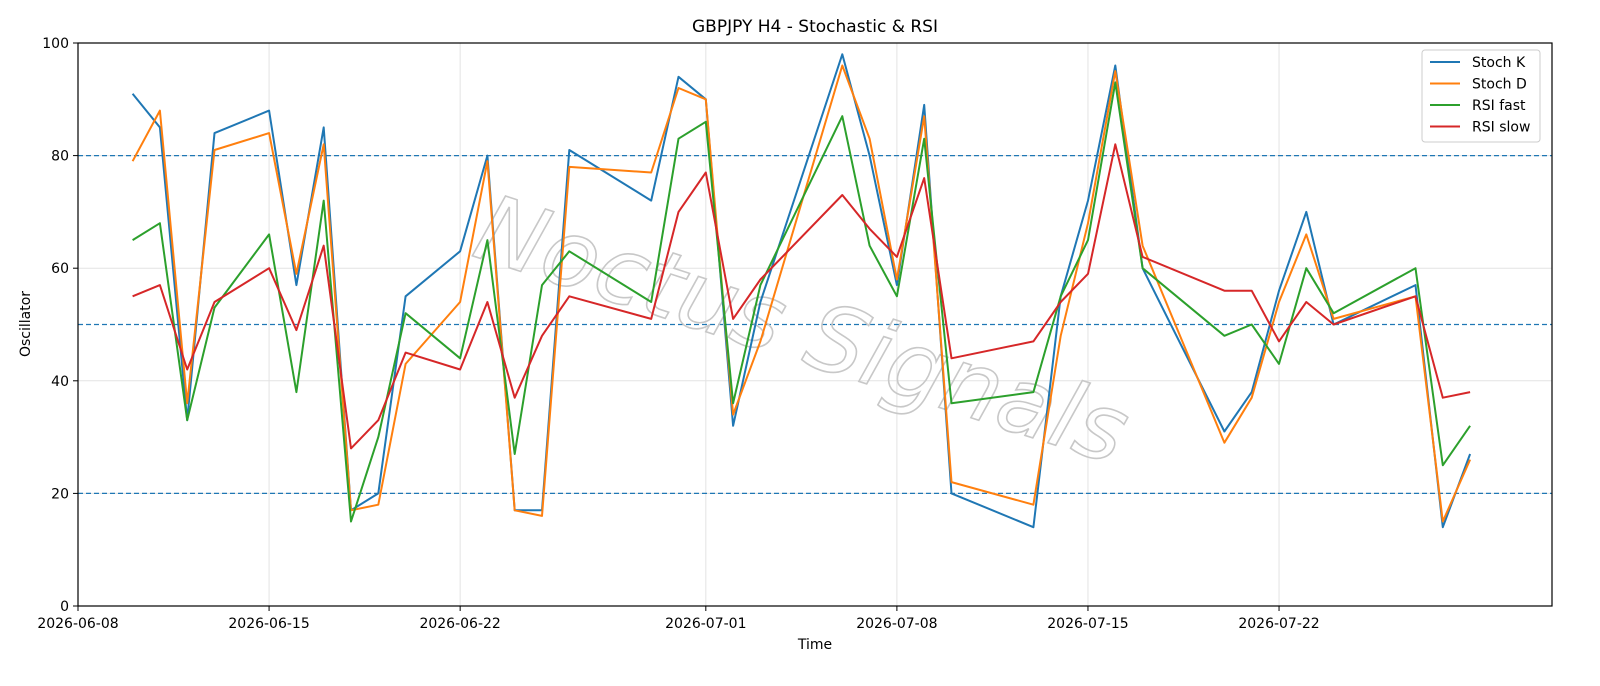 This screenshot has height=686, width=1600. Describe the element at coordinates (77, 624) in the screenshot. I see `x-tick-label: 2026-06-08` at that location.